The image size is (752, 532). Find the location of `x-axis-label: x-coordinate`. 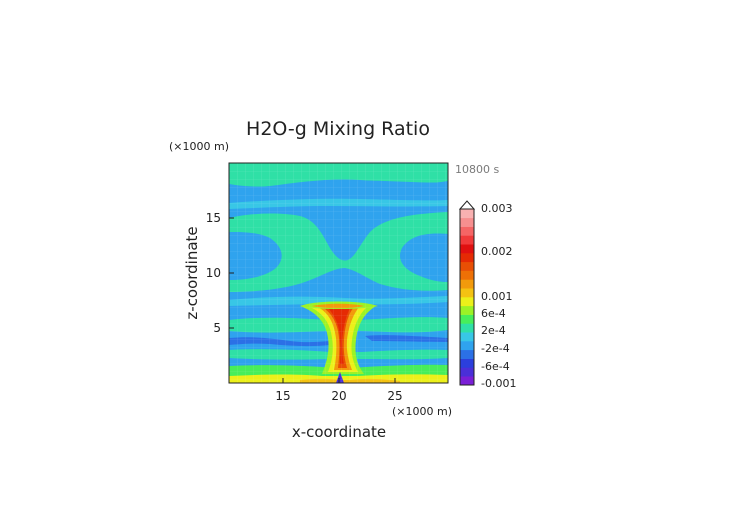

x-axis-label: x-coordinate is located at coordinates (339, 432).